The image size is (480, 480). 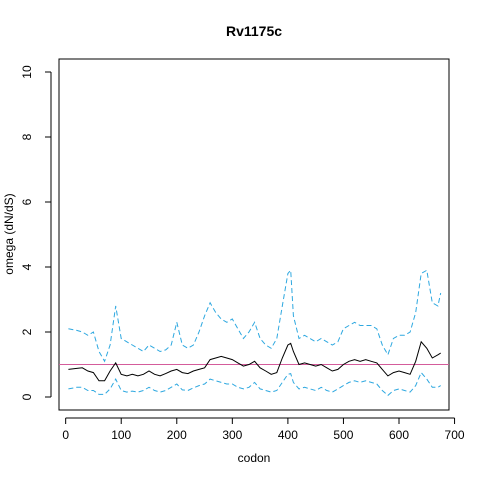 I want to click on x-tick-label: 200, so click(x=177, y=435).